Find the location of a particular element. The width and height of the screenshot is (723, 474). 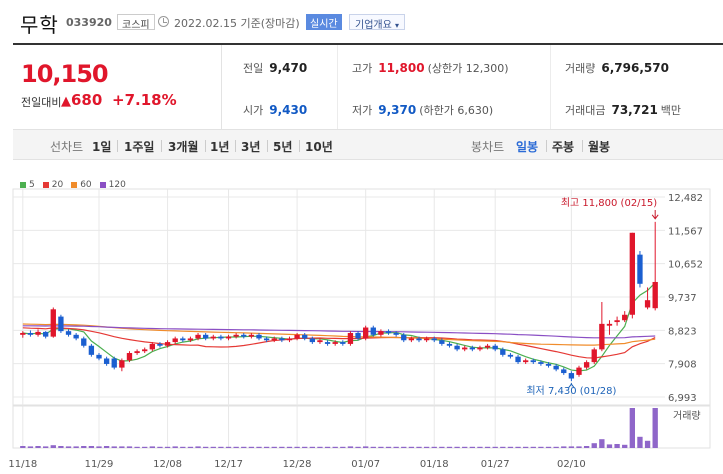

period-1y: 1년 is located at coordinates (220, 147).